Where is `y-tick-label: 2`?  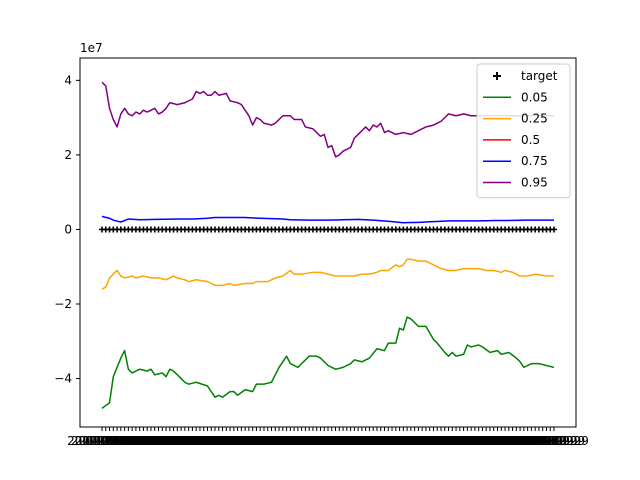 y-tick-label: 2 is located at coordinates (68, 155).